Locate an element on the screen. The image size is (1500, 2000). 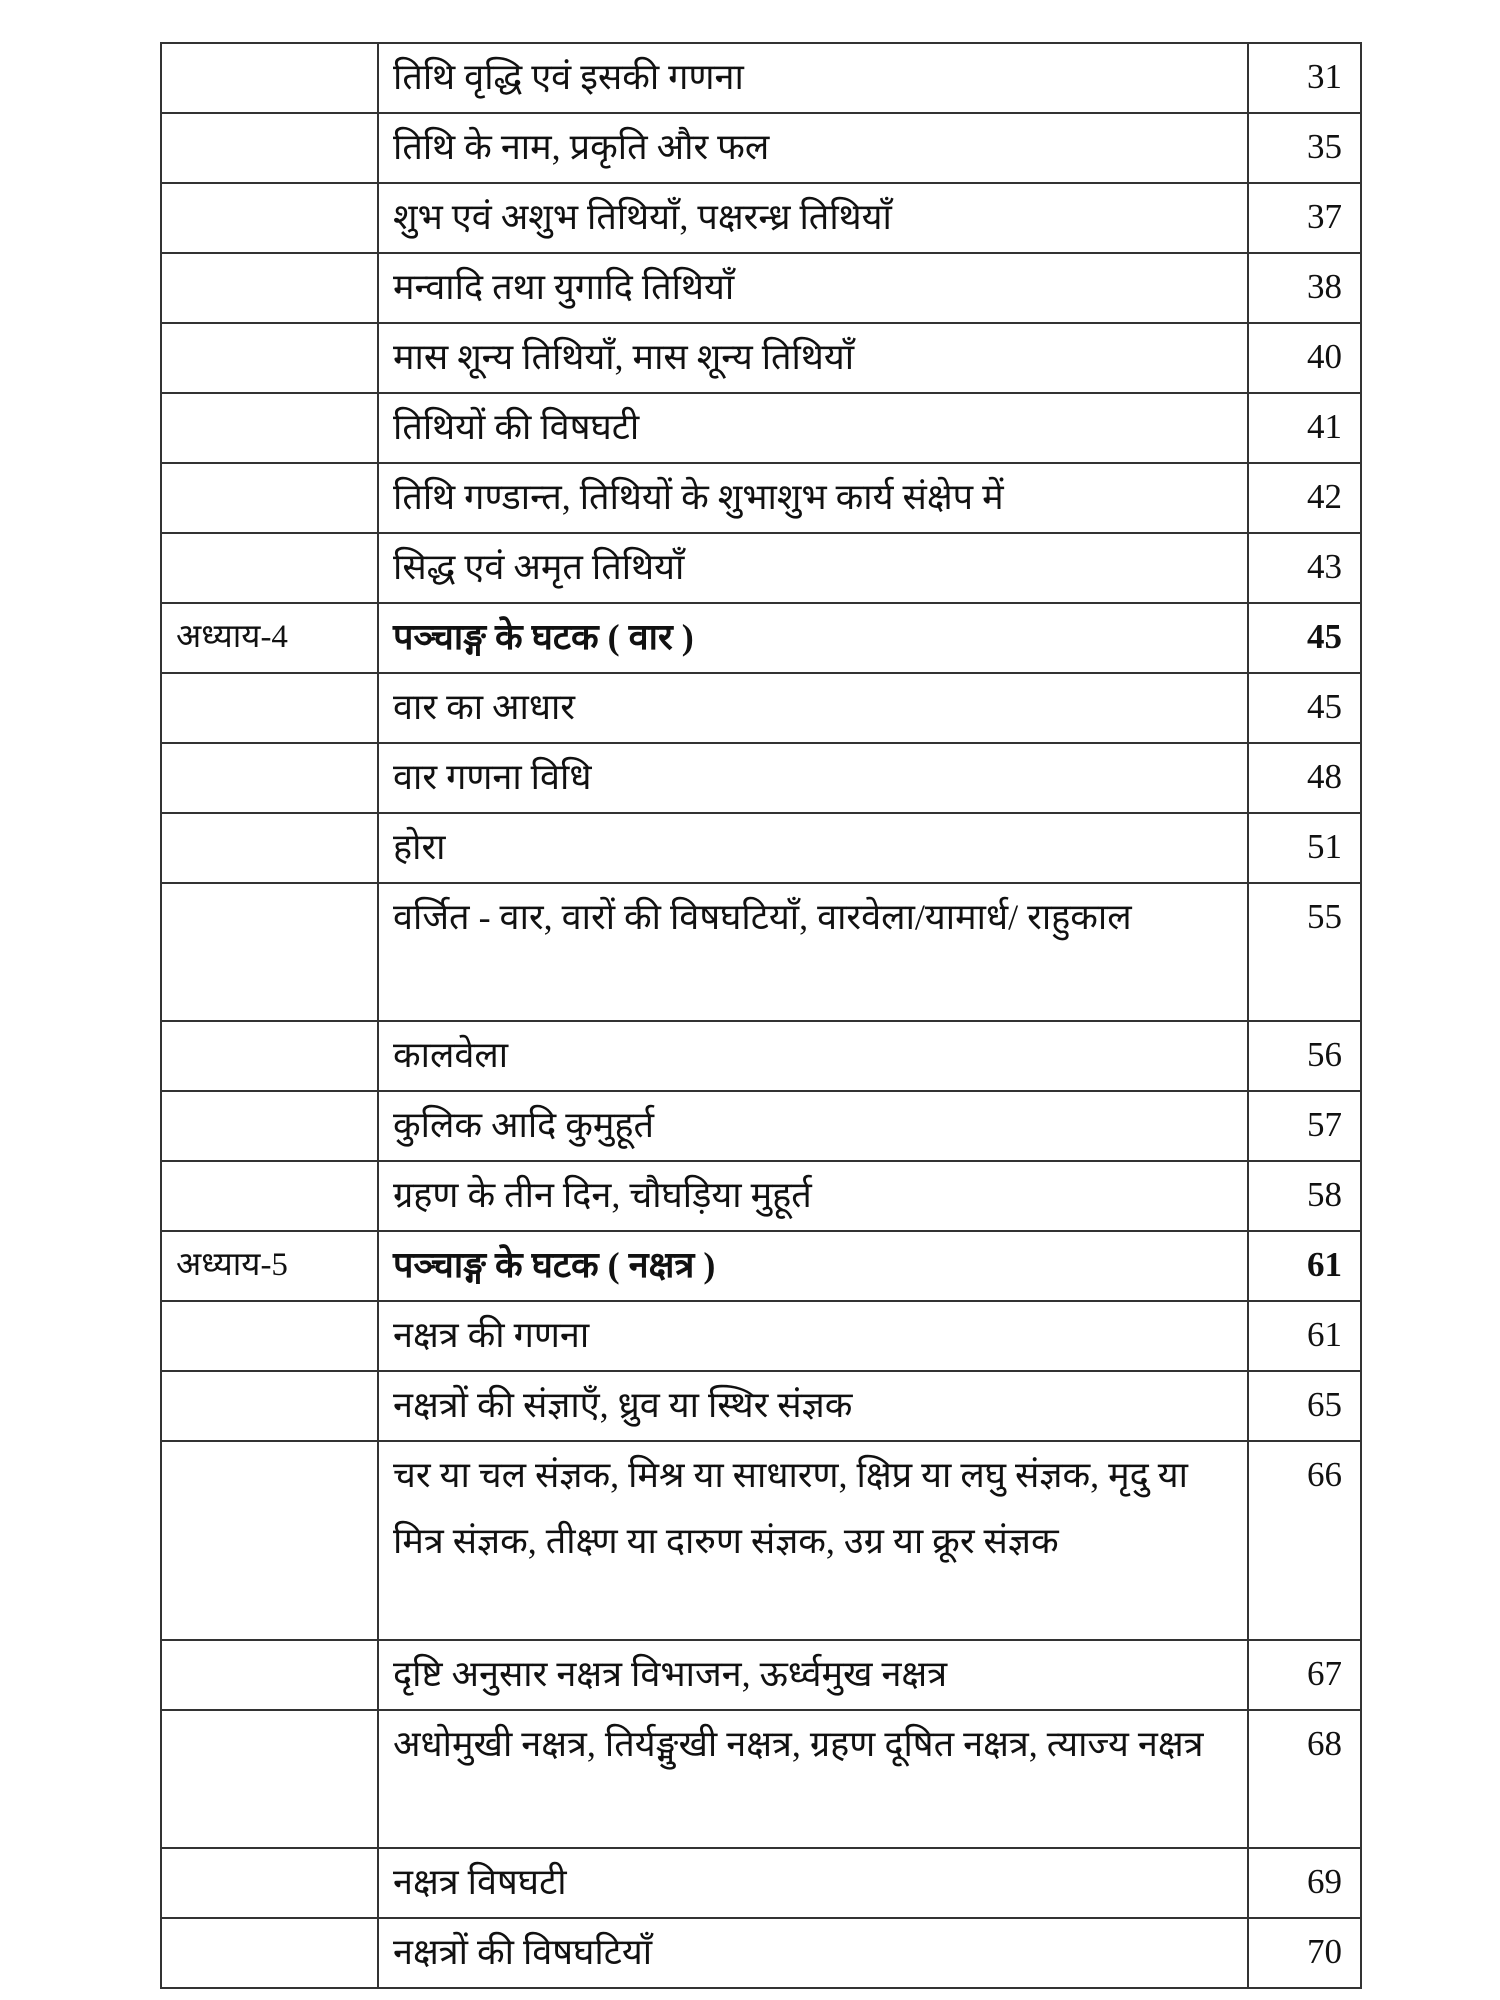
page-number: 51 is located at coordinates (1304, 848).